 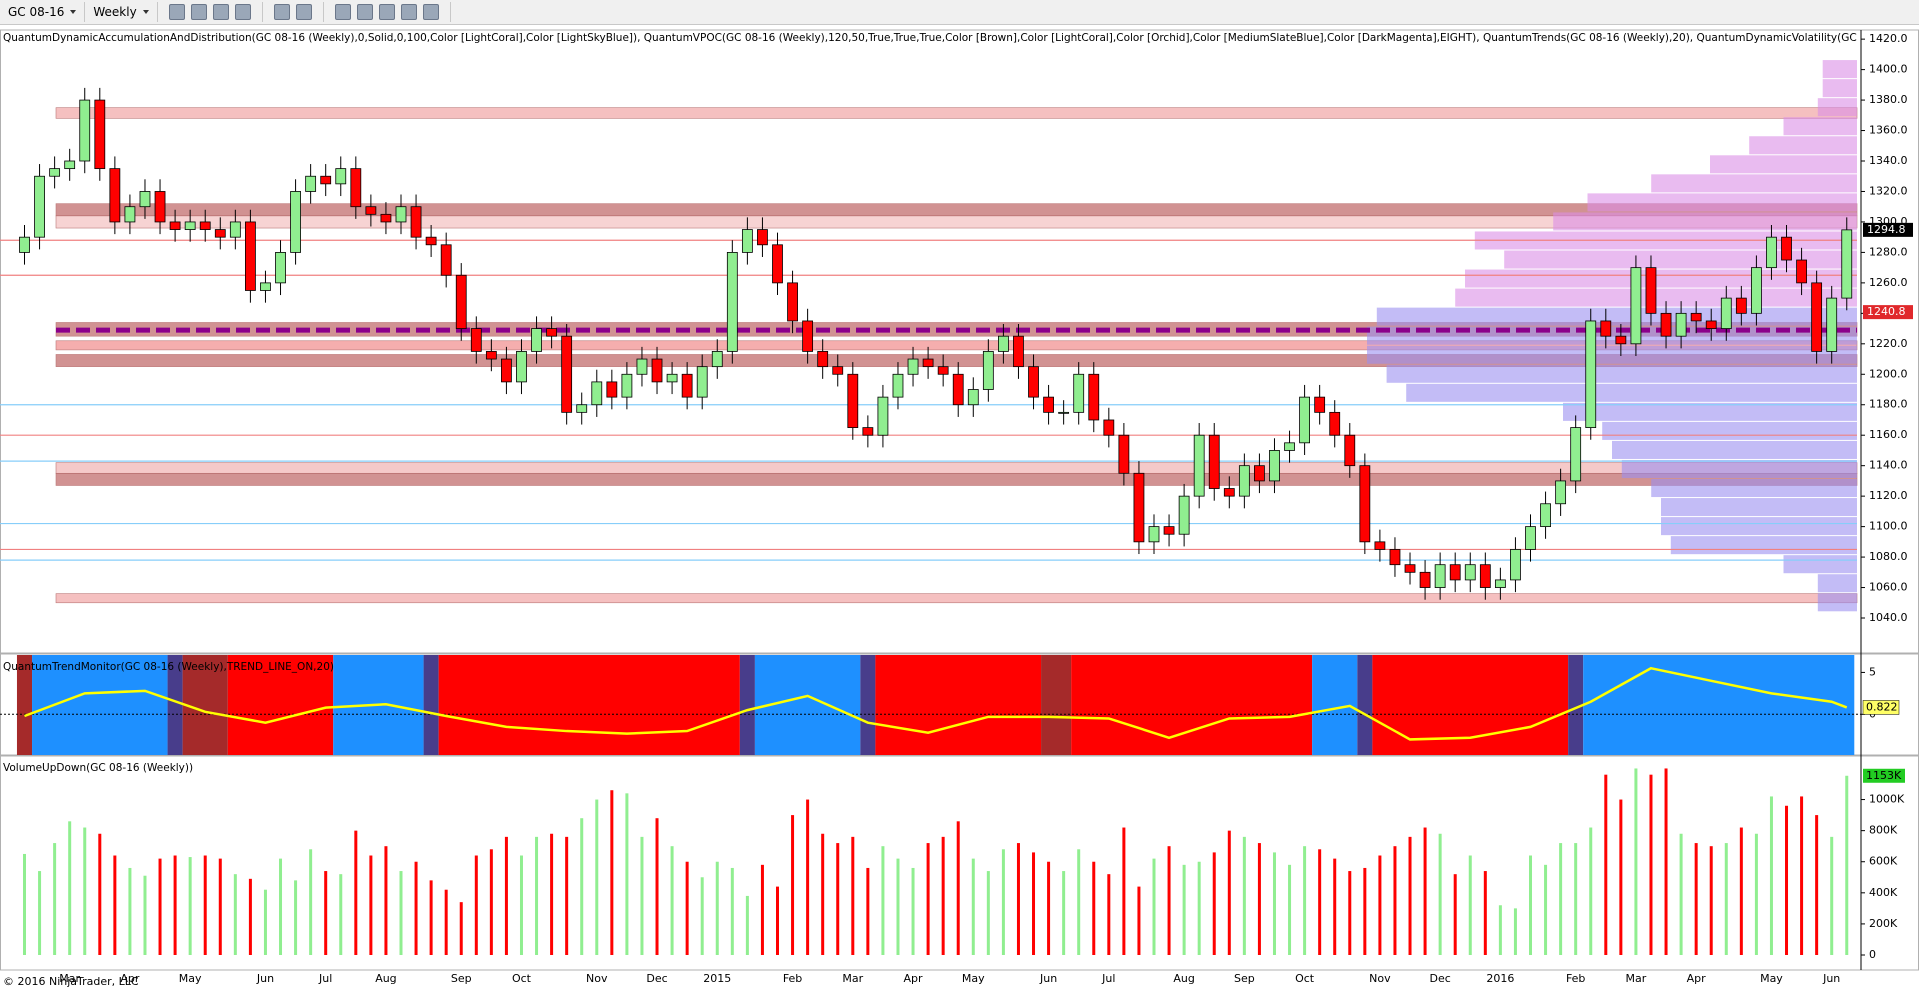 What do you see at coordinates (1872, 954) in the screenshot?
I see `y-tick-label: 0` at bounding box center [1872, 954].